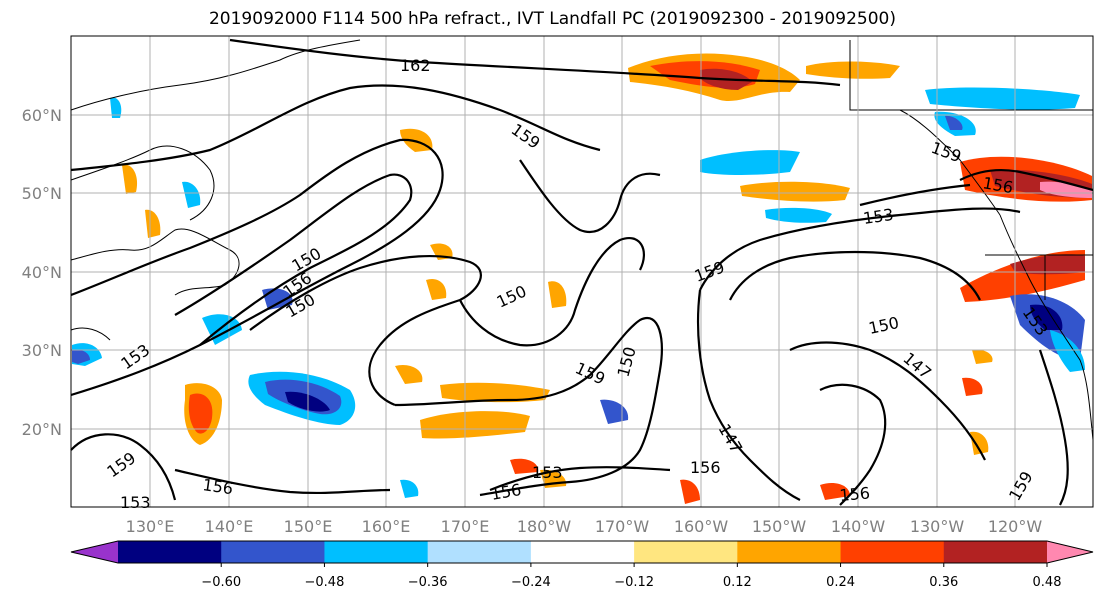 This screenshot has height=601, width=1105. Describe the element at coordinates (737, 582) in the screenshot. I see `colorbar-tick-label: 0.12` at that location.